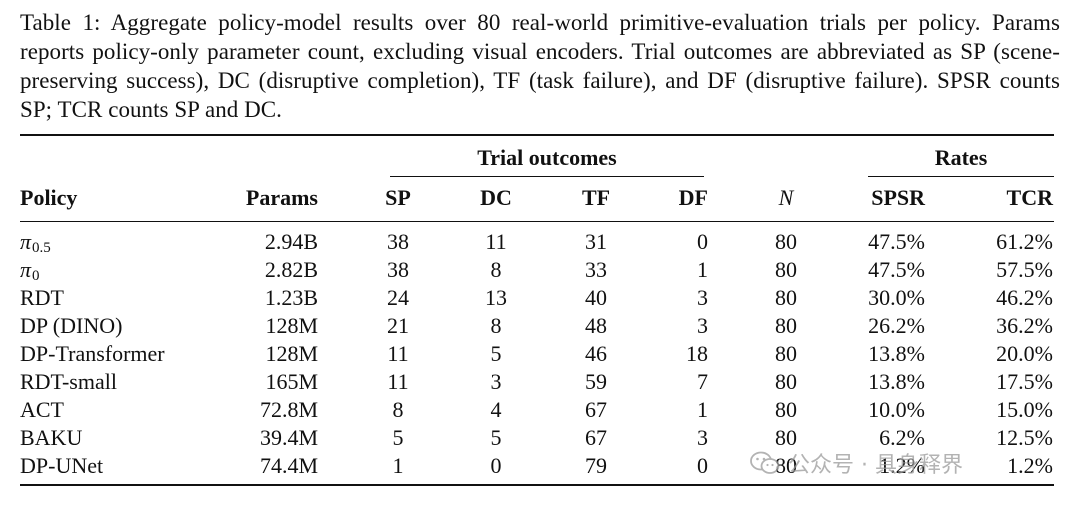 The height and width of the screenshot is (510, 1080). Describe the element at coordinates (596, 325) in the screenshot. I see `cell-tf: 48` at that location.